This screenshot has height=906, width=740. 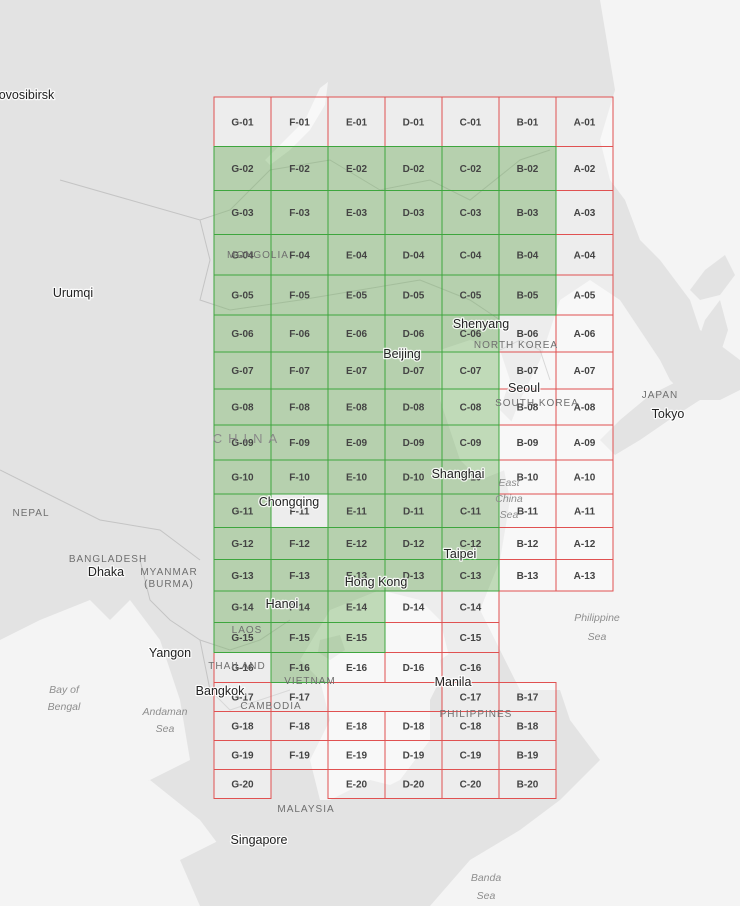 I want to click on tile-label: C-03, so click(x=471, y=213).